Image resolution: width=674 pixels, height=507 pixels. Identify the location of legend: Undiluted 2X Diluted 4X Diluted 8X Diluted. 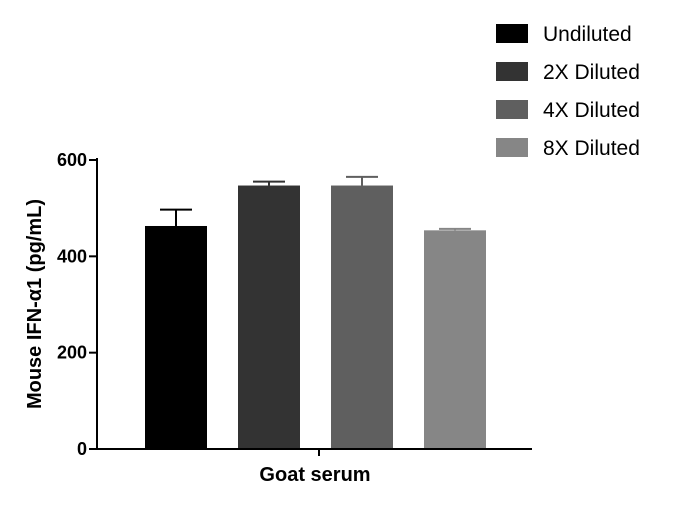
(568, 91).